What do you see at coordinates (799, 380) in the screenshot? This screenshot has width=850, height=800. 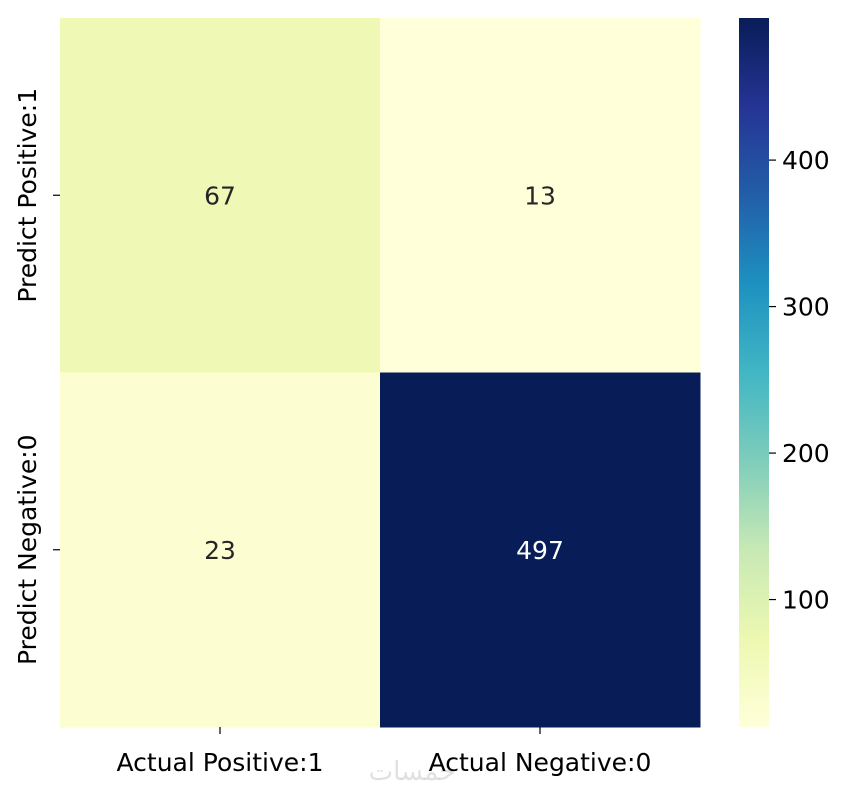 I see `colorbar-ticks: 100 200 300 400` at bounding box center [799, 380].